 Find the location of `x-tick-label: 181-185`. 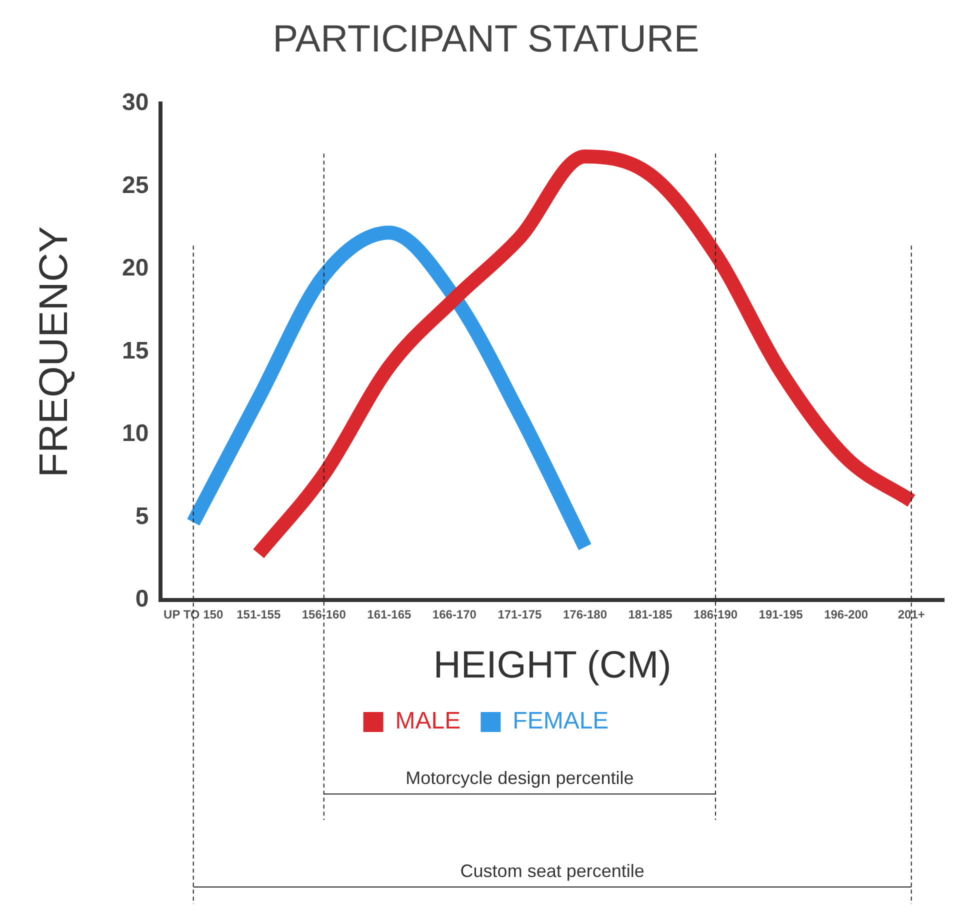

x-tick-label: 181-185 is located at coordinates (650, 615).